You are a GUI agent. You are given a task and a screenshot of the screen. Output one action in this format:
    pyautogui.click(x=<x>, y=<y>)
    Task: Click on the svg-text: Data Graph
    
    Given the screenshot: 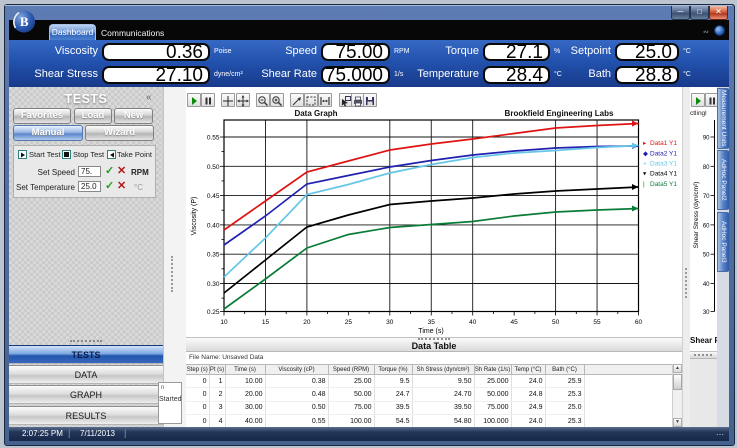 What is the action you would take?
    pyautogui.click(x=315, y=113)
    